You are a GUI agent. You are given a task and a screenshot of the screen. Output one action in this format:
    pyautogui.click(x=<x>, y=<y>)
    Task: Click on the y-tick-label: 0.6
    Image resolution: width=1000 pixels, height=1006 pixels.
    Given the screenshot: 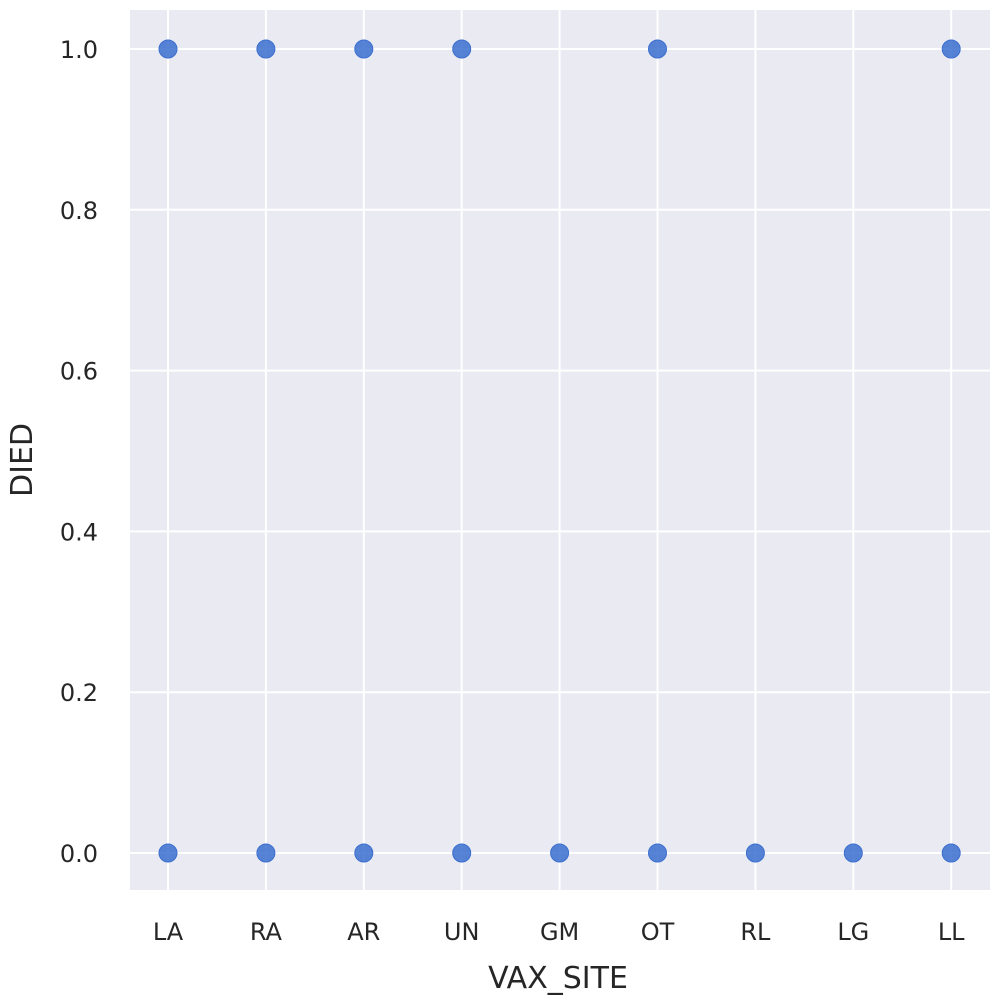 What is the action you would take?
    pyautogui.click(x=79, y=372)
    